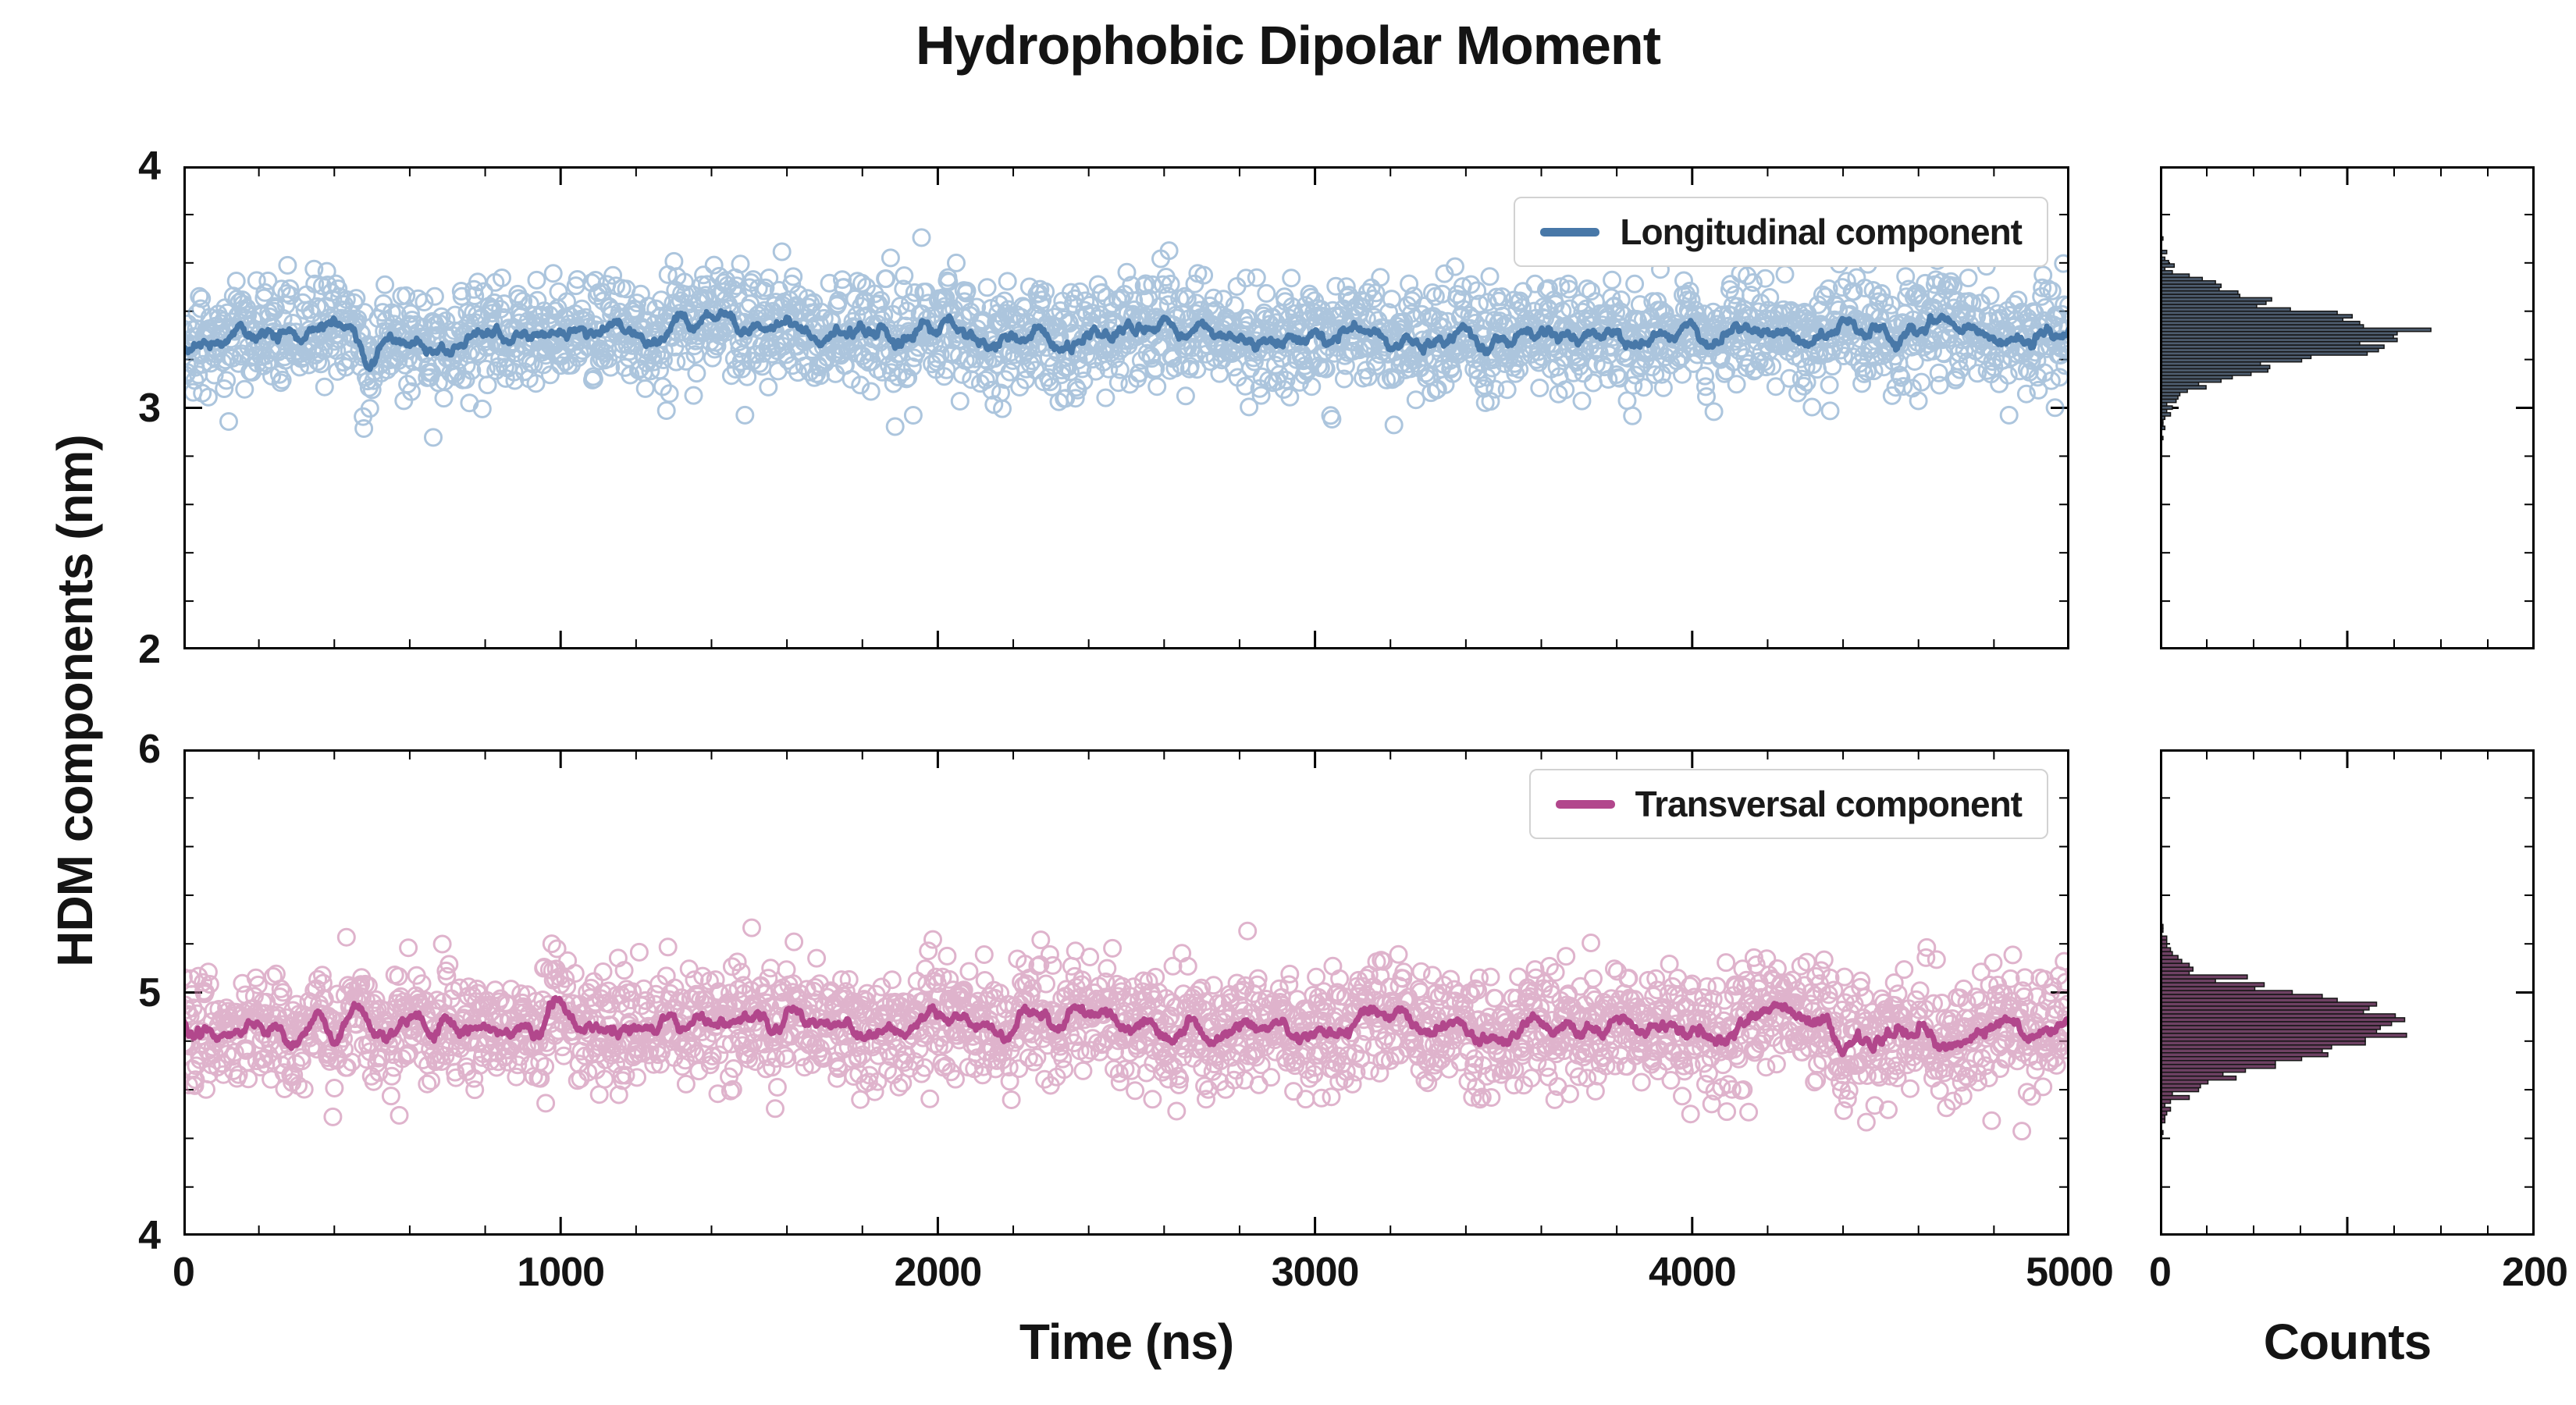 The image size is (2576, 1405). Describe the element at coordinates (149, 649) in the screenshot. I see `tick-label: 2` at that location.